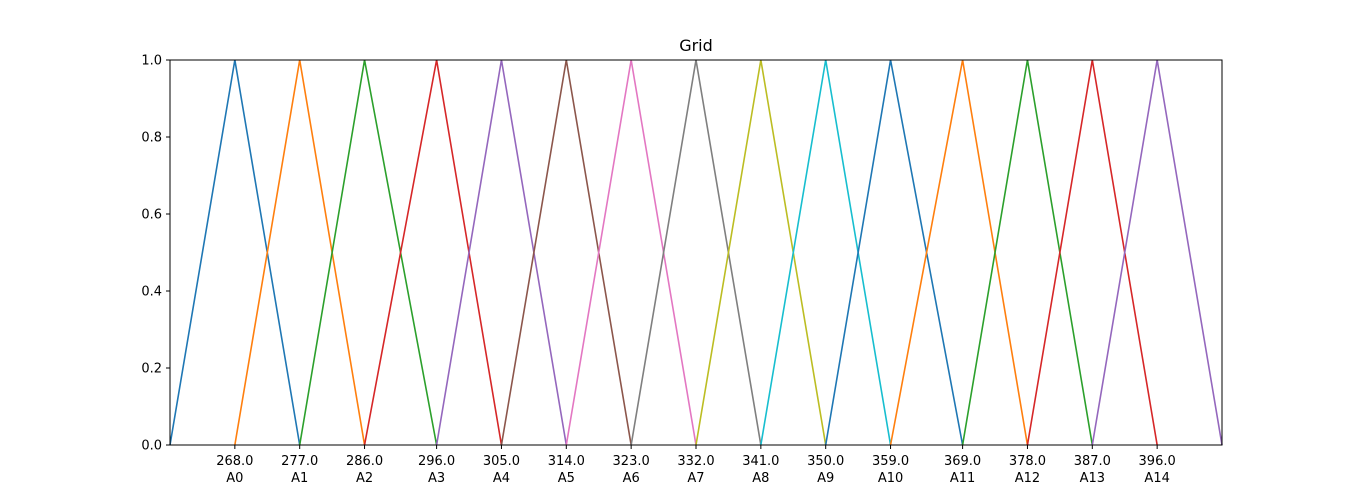  Describe the element at coordinates (760, 461) in the screenshot. I see `x-tick-label-8: 341.0` at that location.